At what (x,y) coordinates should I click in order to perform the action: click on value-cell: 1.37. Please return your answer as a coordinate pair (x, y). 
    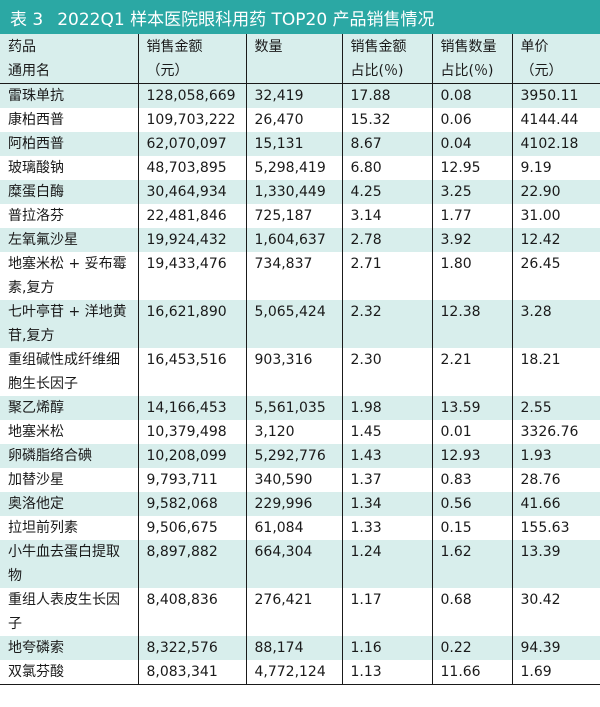
    Looking at the image, I should click on (386, 480).